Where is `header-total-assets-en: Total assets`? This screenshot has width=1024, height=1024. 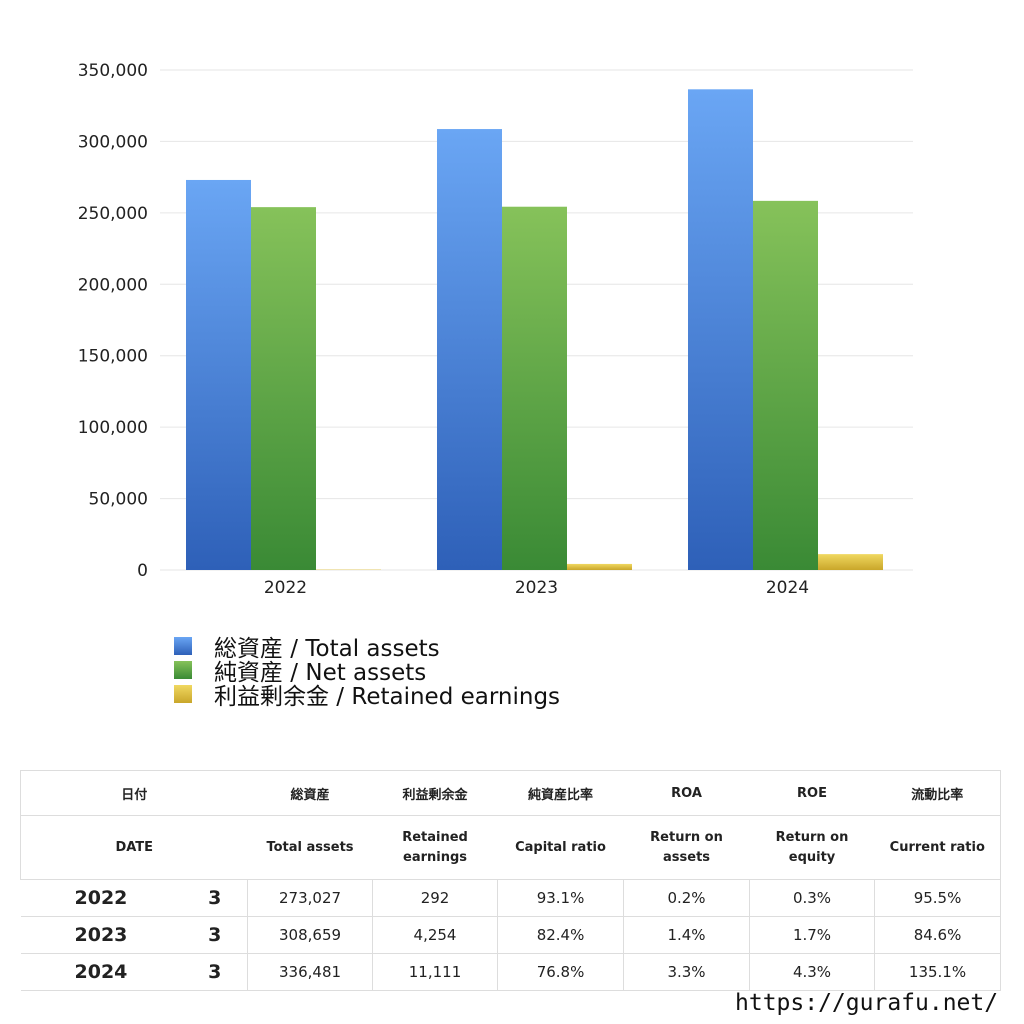 header-total-assets-en: Total assets is located at coordinates (310, 847).